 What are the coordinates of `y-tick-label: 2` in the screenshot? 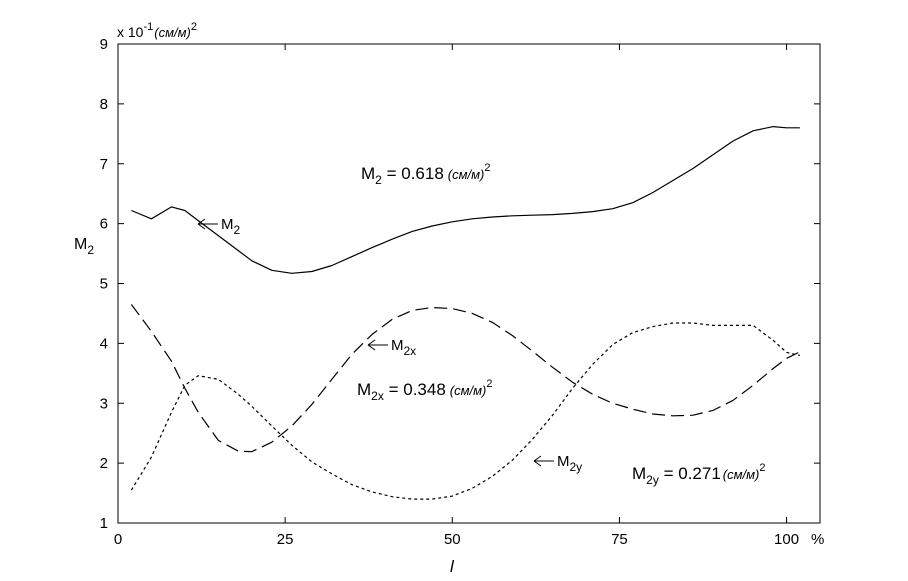 It's located at (104, 463).